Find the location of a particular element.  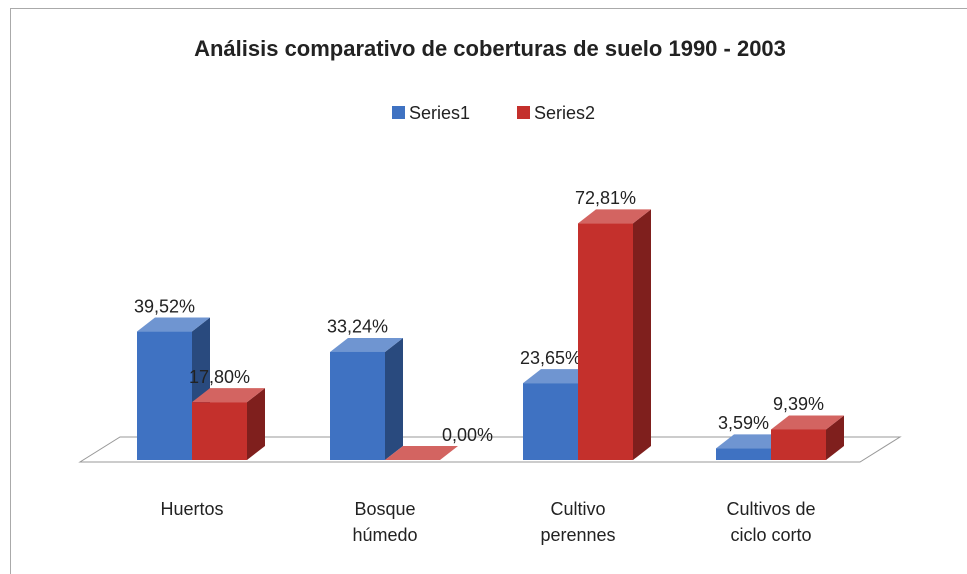

data-label: 33,24% is located at coordinates (357, 327).